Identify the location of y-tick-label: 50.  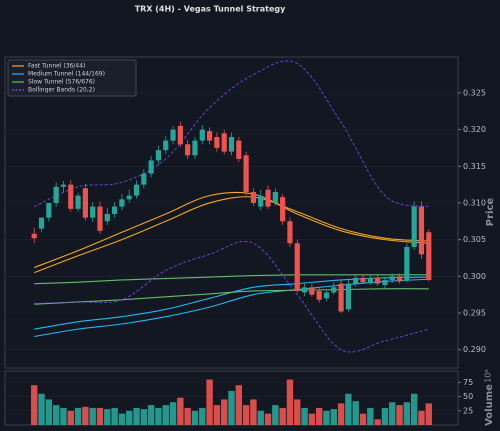
(468, 396).